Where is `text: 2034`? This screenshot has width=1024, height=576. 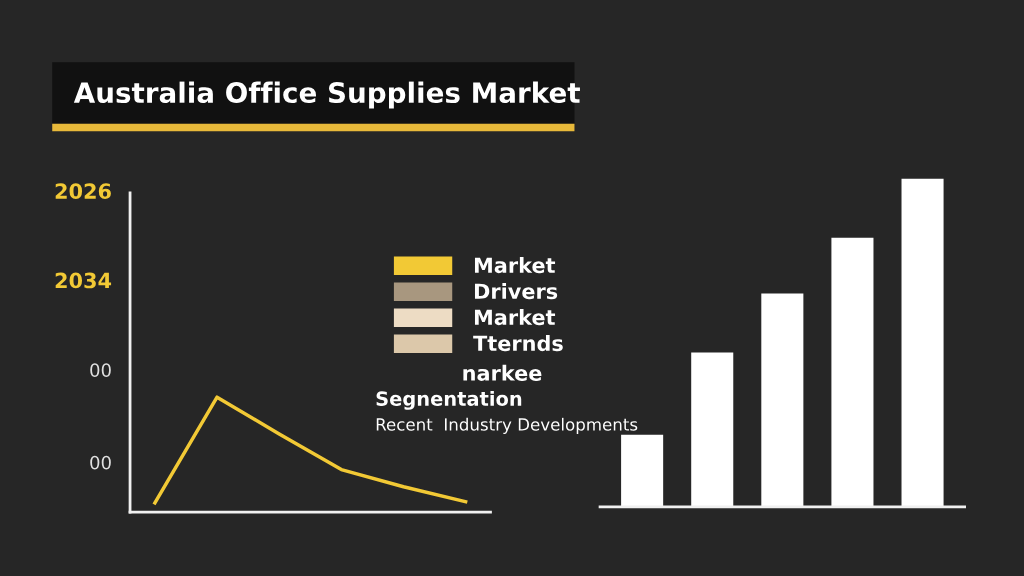 text: 2034 is located at coordinates (83, 280).